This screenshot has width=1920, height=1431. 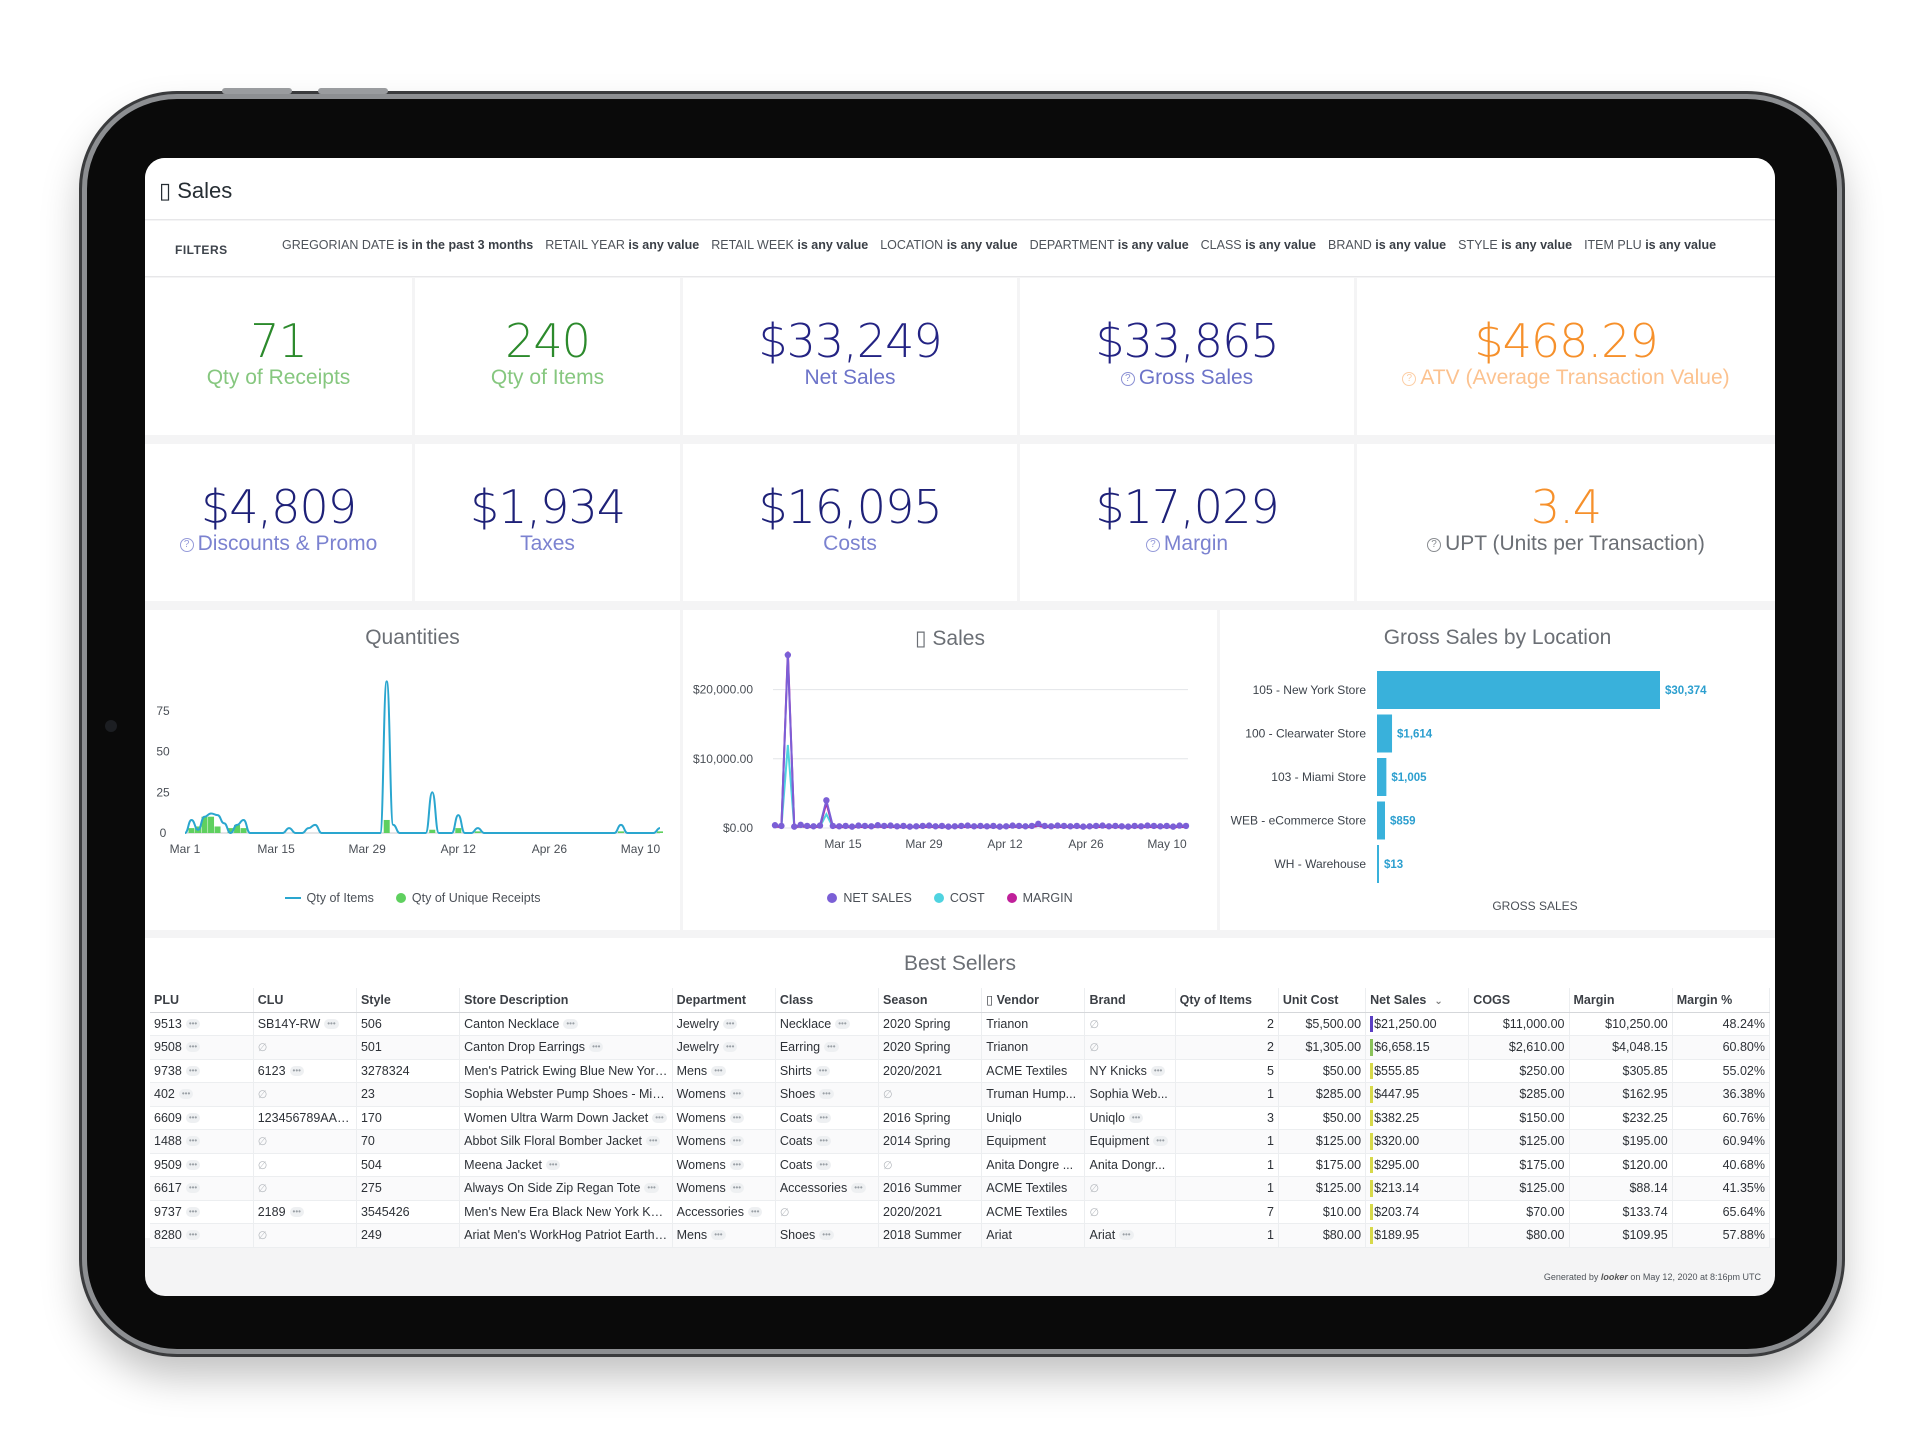 What do you see at coordinates (305, 1071) in the screenshot?
I see `table-cell: 6123 •••` at bounding box center [305, 1071].